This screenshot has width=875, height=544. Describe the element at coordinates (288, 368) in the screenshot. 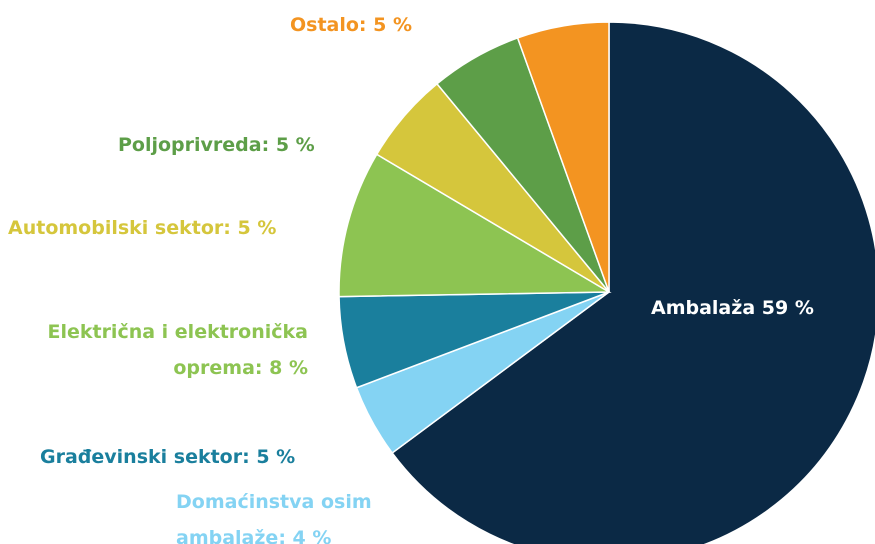

I see `value-label: 8 %` at that location.